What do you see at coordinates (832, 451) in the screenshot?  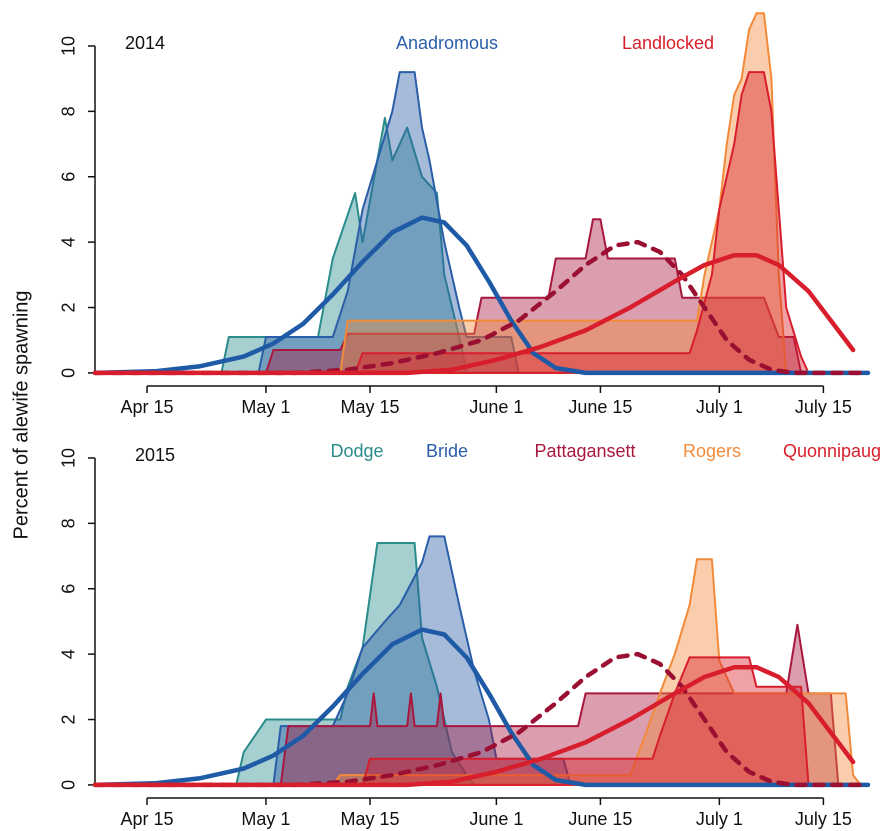 I see `legend-entry: Quonnipaug` at bounding box center [832, 451].